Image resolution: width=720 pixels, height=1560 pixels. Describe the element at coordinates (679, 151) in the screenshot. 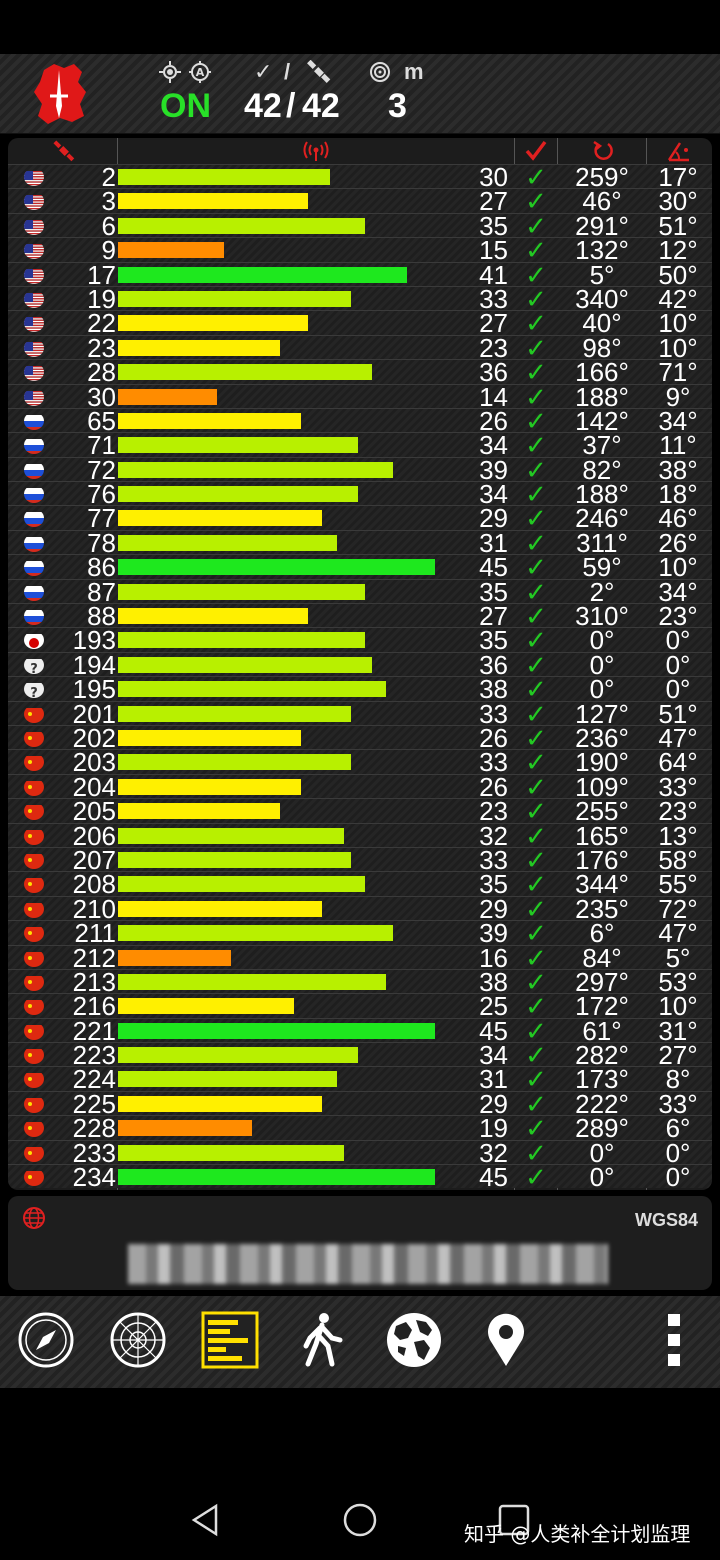

I see `elevation-column-icon` at that location.